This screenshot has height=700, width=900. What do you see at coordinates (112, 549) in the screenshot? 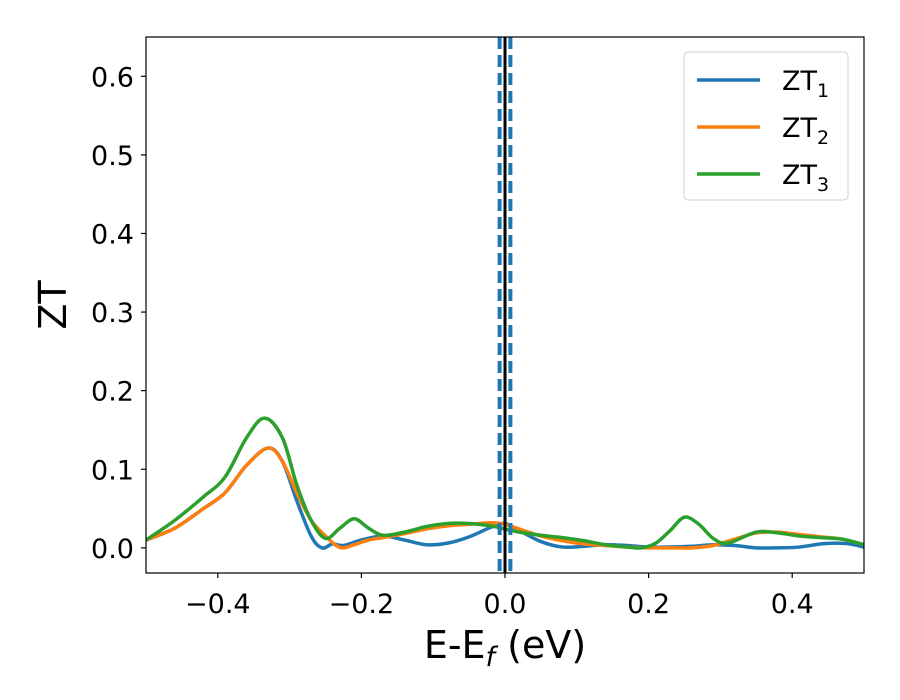
I see `y-tick-label: 0.0` at bounding box center [112, 549].